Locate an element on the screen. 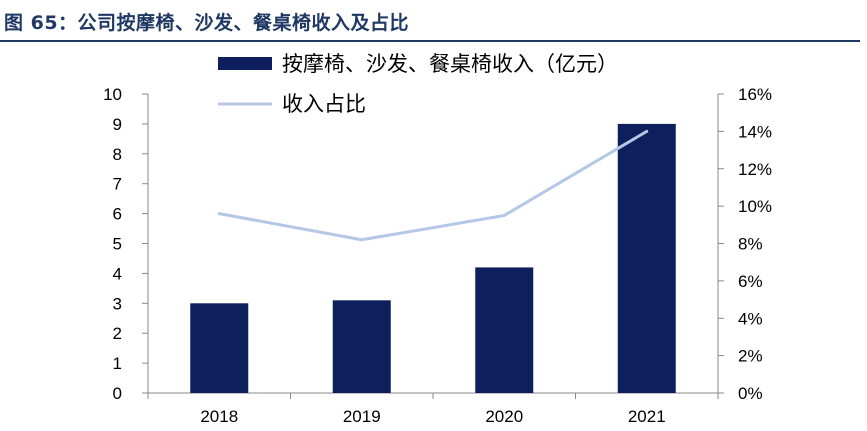 This screenshot has width=867, height=431. left-axis-tick-label: 2 is located at coordinates (117, 333).